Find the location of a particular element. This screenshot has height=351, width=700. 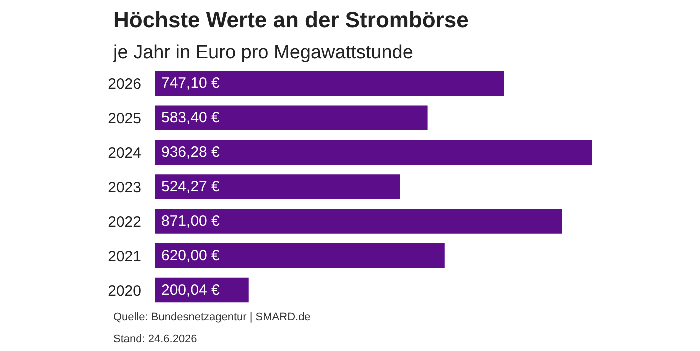

y-tick-label: 2024 is located at coordinates (125, 153).